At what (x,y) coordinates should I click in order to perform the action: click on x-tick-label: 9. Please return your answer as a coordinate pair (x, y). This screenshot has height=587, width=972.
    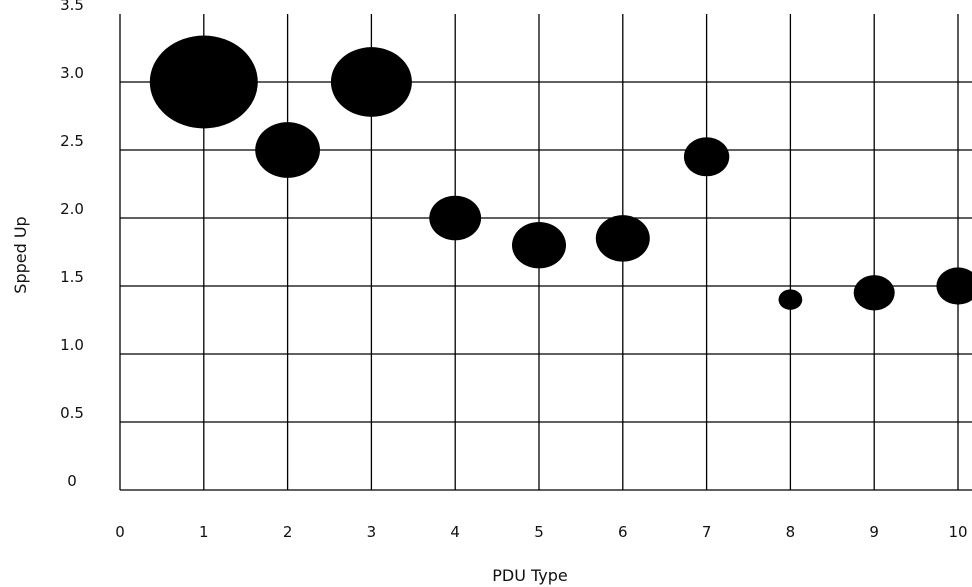
    Looking at the image, I should click on (874, 532).